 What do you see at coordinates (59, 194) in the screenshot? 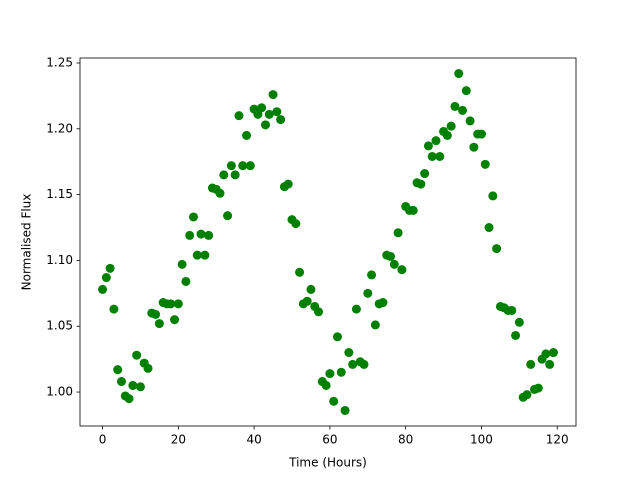
I see `y-tick-label: 1.15` at bounding box center [59, 194].